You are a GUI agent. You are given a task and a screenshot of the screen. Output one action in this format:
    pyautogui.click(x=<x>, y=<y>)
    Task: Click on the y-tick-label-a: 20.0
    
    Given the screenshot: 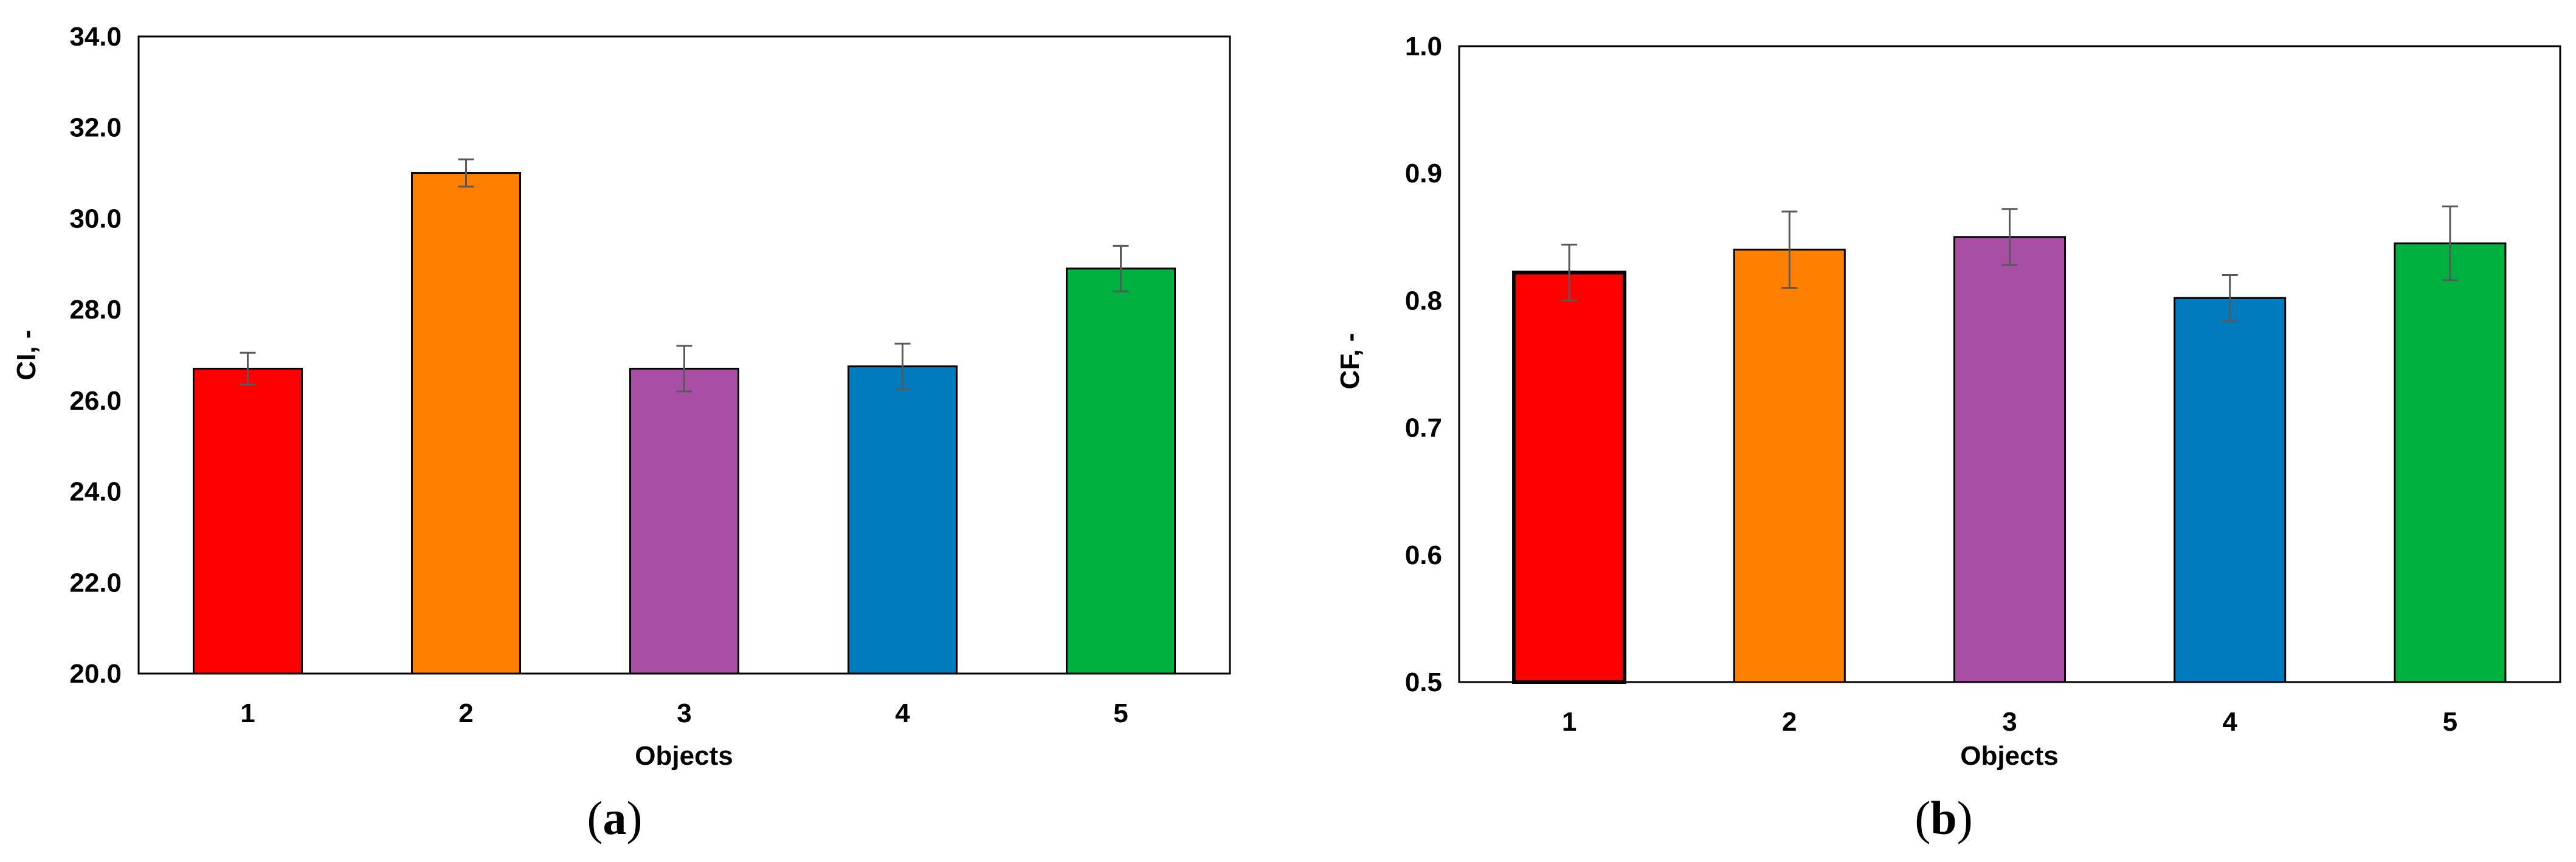 What is the action you would take?
    pyautogui.click(x=95, y=674)
    